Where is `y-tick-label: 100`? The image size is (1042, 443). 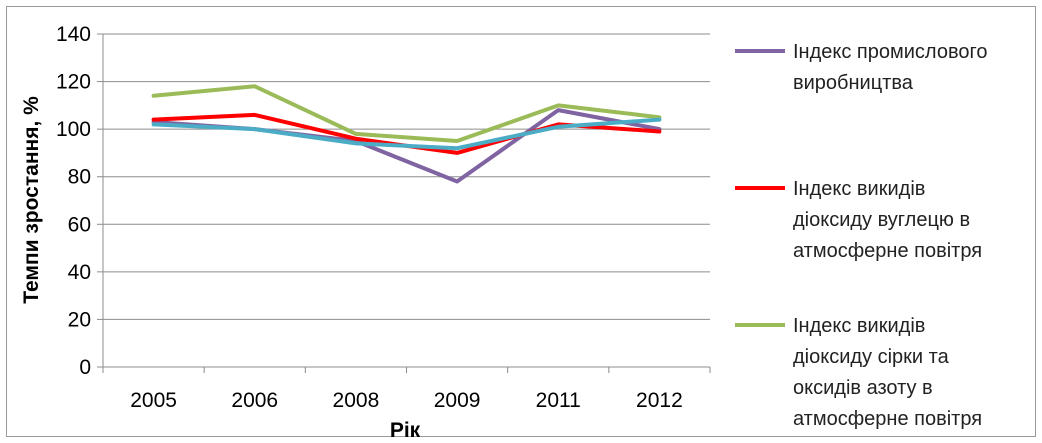 y-tick-label: 100 is located at coordinates (73, 129).